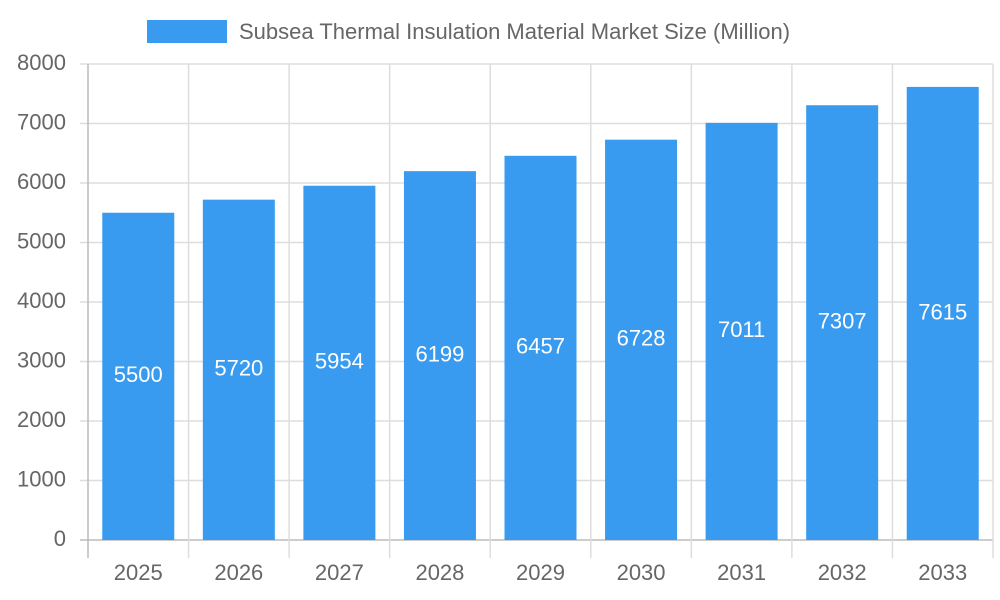  Describe the element at coordinates (842, 572) in the screenshot. I see `x-tick-label: 2032` at that location.